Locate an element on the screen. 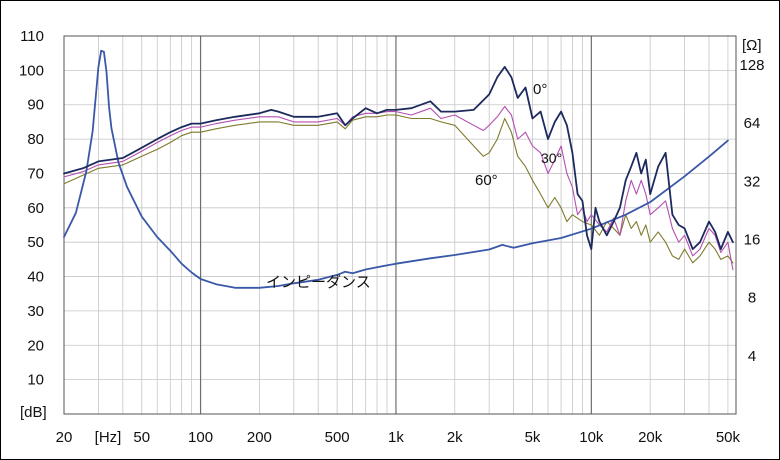 The height and width of the screenshot is (460, 780). annotation-60-degree: 60° is located at coordinates (486, 180).